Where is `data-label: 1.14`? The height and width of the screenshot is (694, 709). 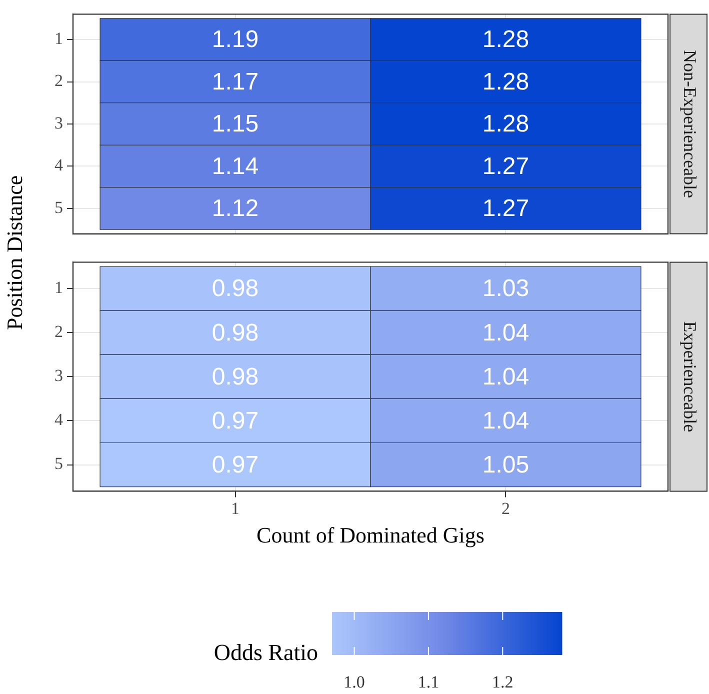
data-label: 1.14 is located at coordinates (235, 166).